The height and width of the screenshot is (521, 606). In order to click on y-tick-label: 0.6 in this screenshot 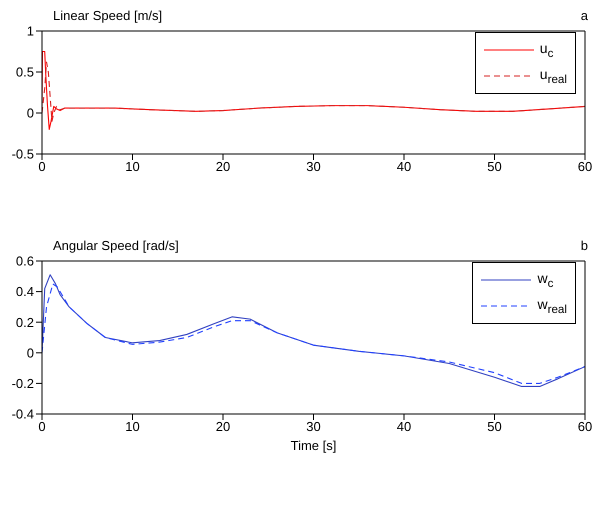, I will do `click(25, 261)`.